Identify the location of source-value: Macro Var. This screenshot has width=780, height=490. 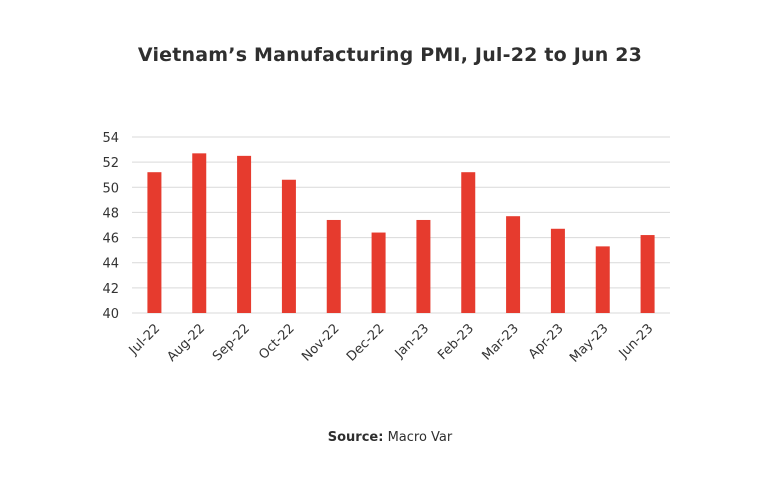
(418, 437).